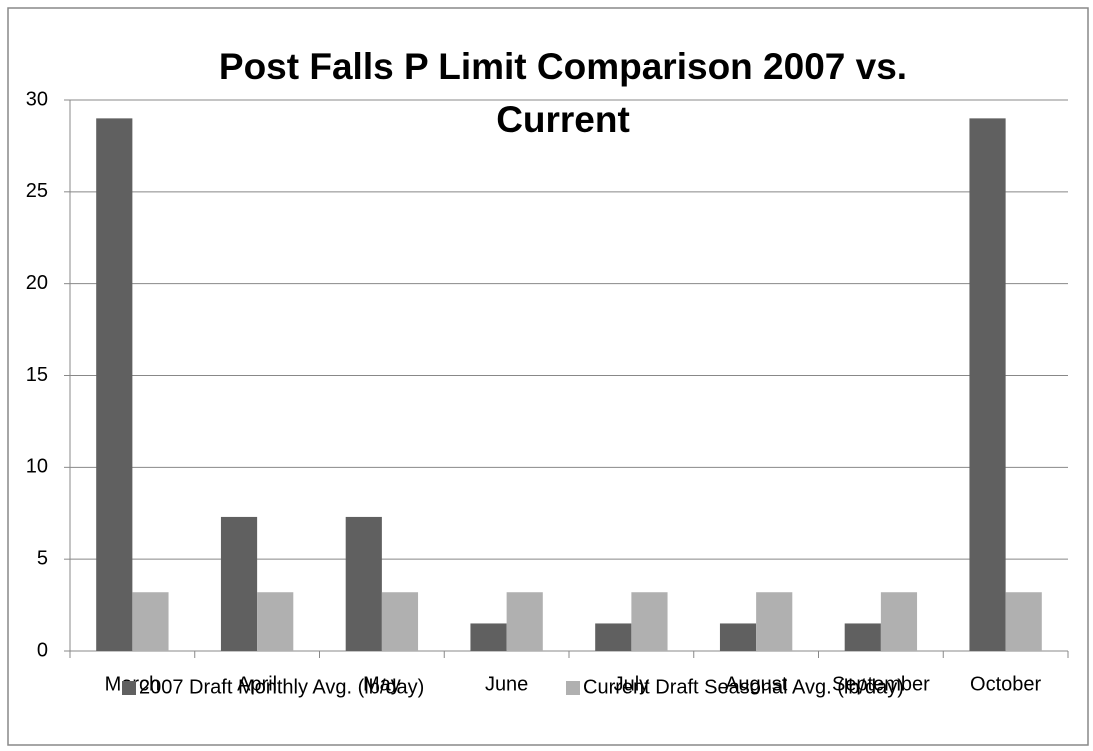 This screenshot has height=751, width=1093. I want to click on x-tick-label: April, so click(257, 684).